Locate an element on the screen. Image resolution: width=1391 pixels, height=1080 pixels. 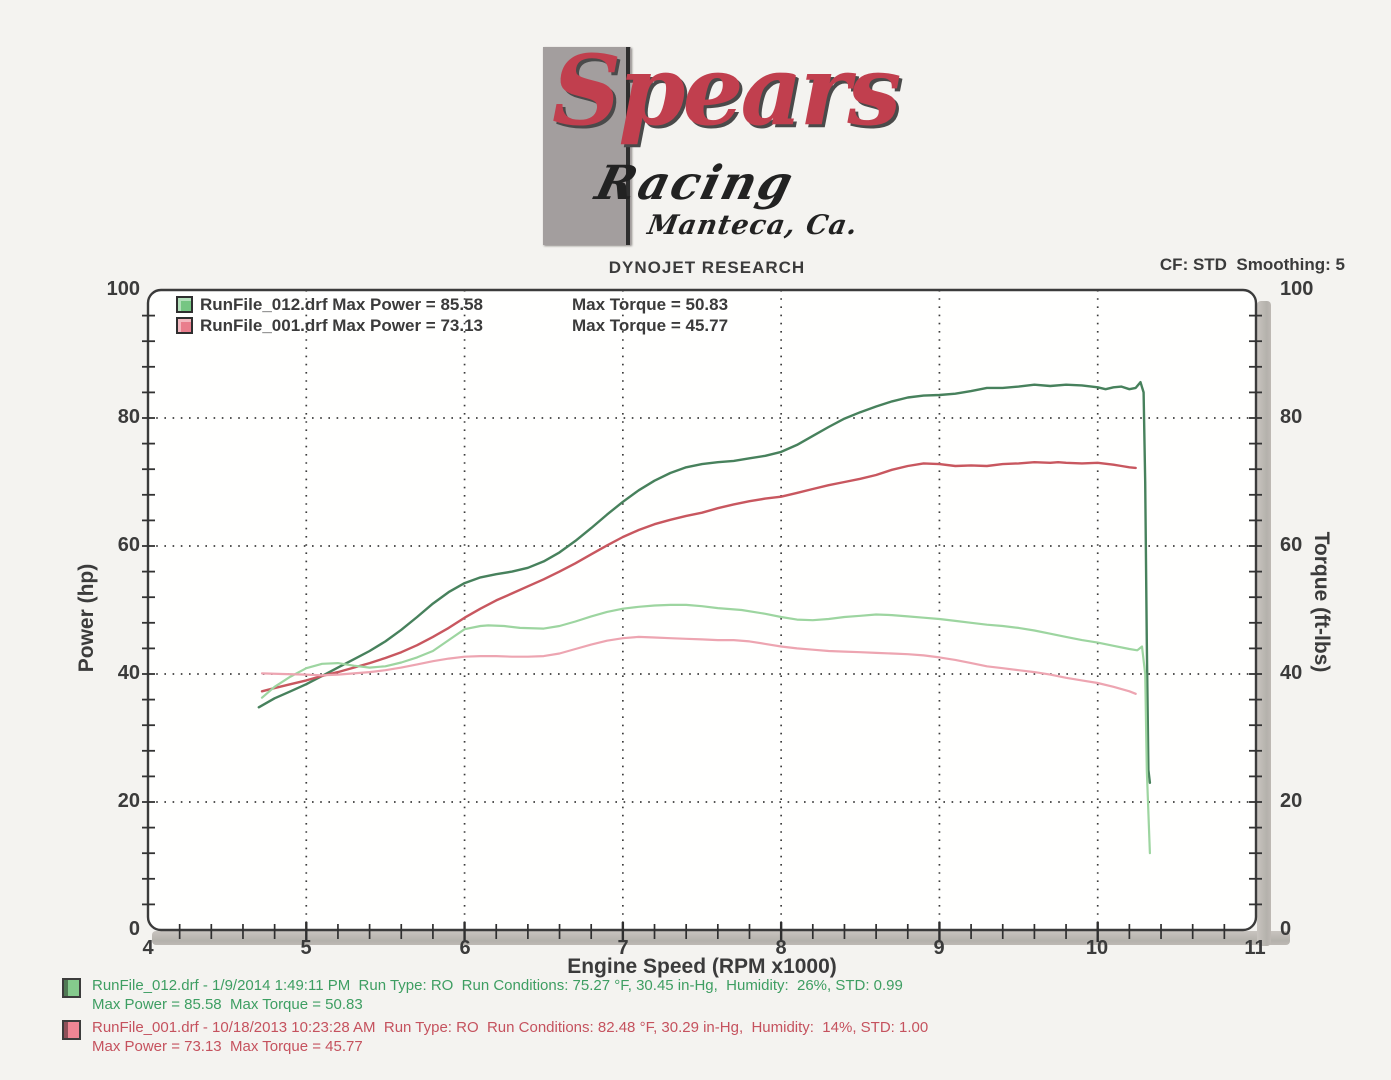
y-right-tick-label-60: 60 is located at coordinates (1291, 545).